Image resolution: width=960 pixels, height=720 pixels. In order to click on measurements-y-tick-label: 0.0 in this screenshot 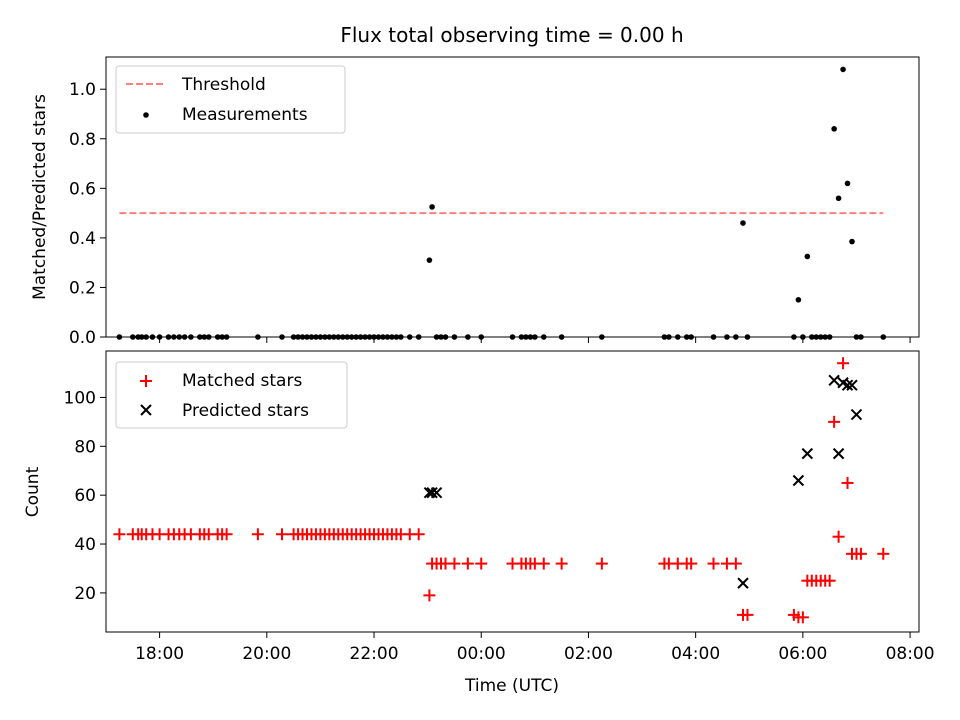, I will do `click(82, 338)`.